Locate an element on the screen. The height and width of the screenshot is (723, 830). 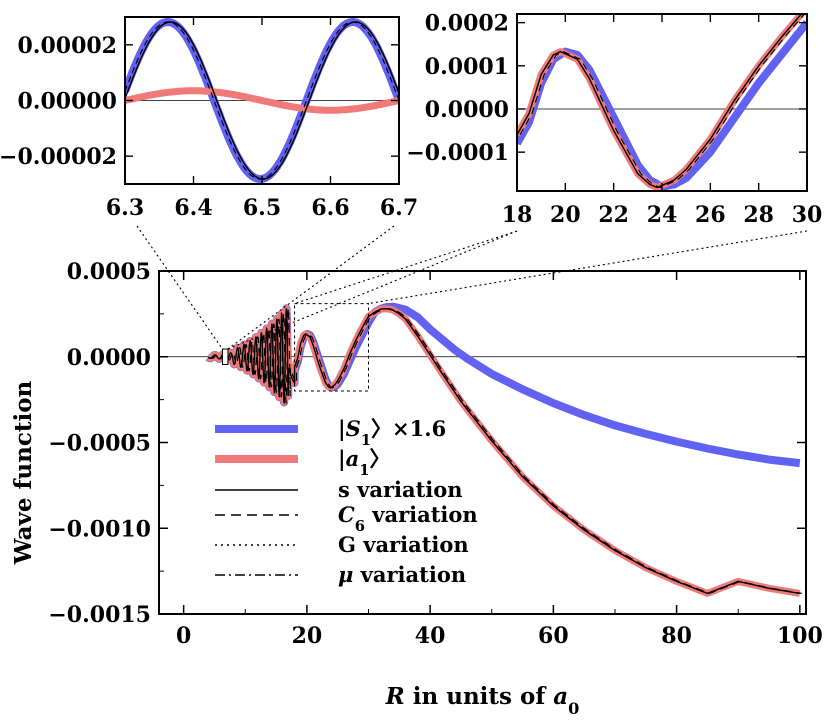
connector-left-a is located at coordinates (179, 287).